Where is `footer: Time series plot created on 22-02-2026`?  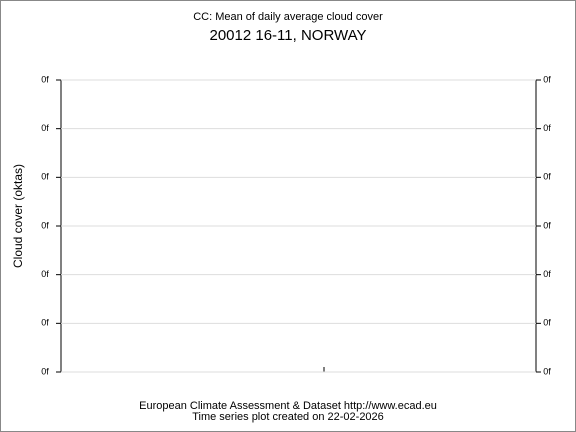
footer: Time series plot created on 22-02-2026 is located at coordinates (288, 417).